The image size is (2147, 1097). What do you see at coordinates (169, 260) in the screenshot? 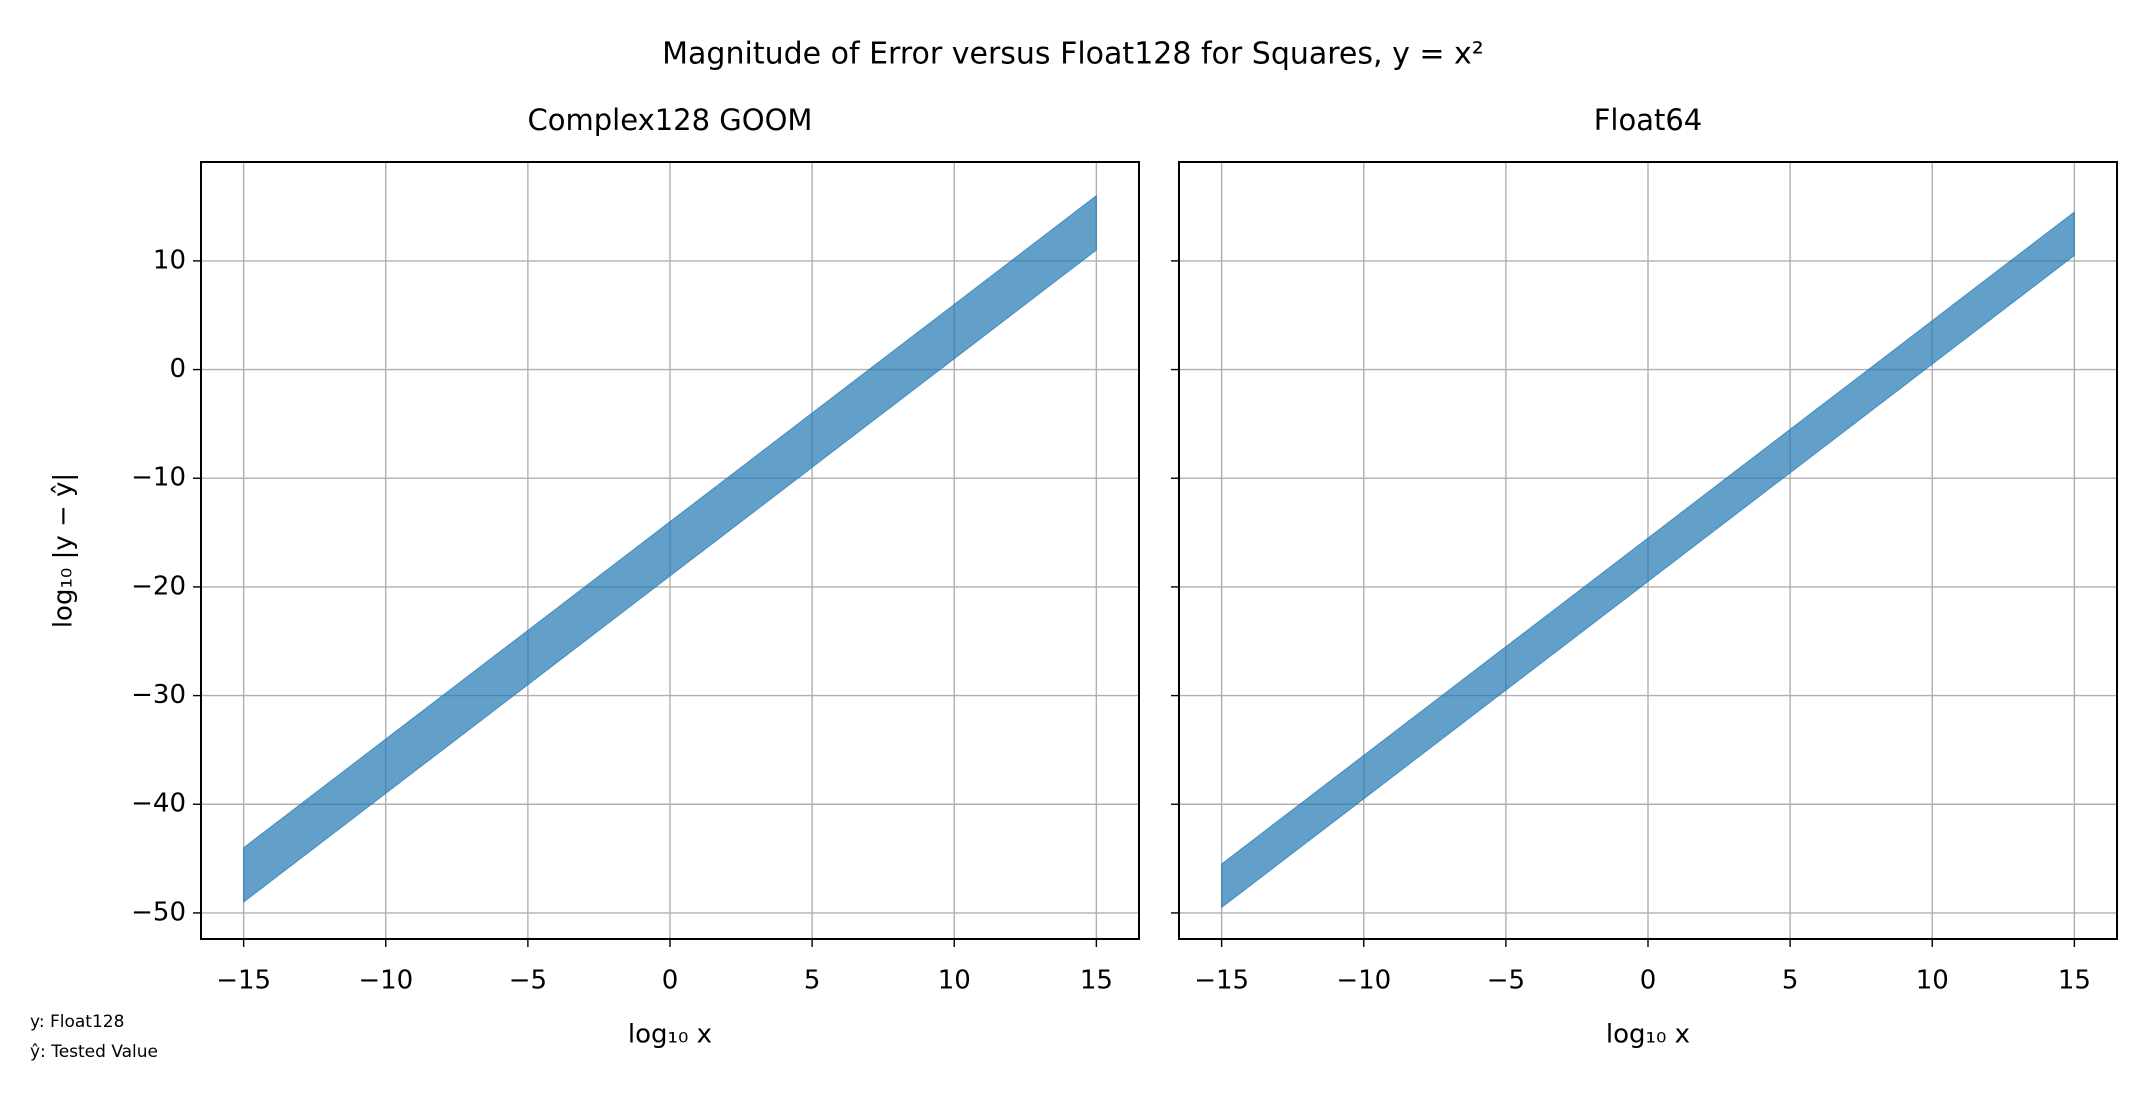
I see `y-tick-label: 10` at bounding box center [169, 260].